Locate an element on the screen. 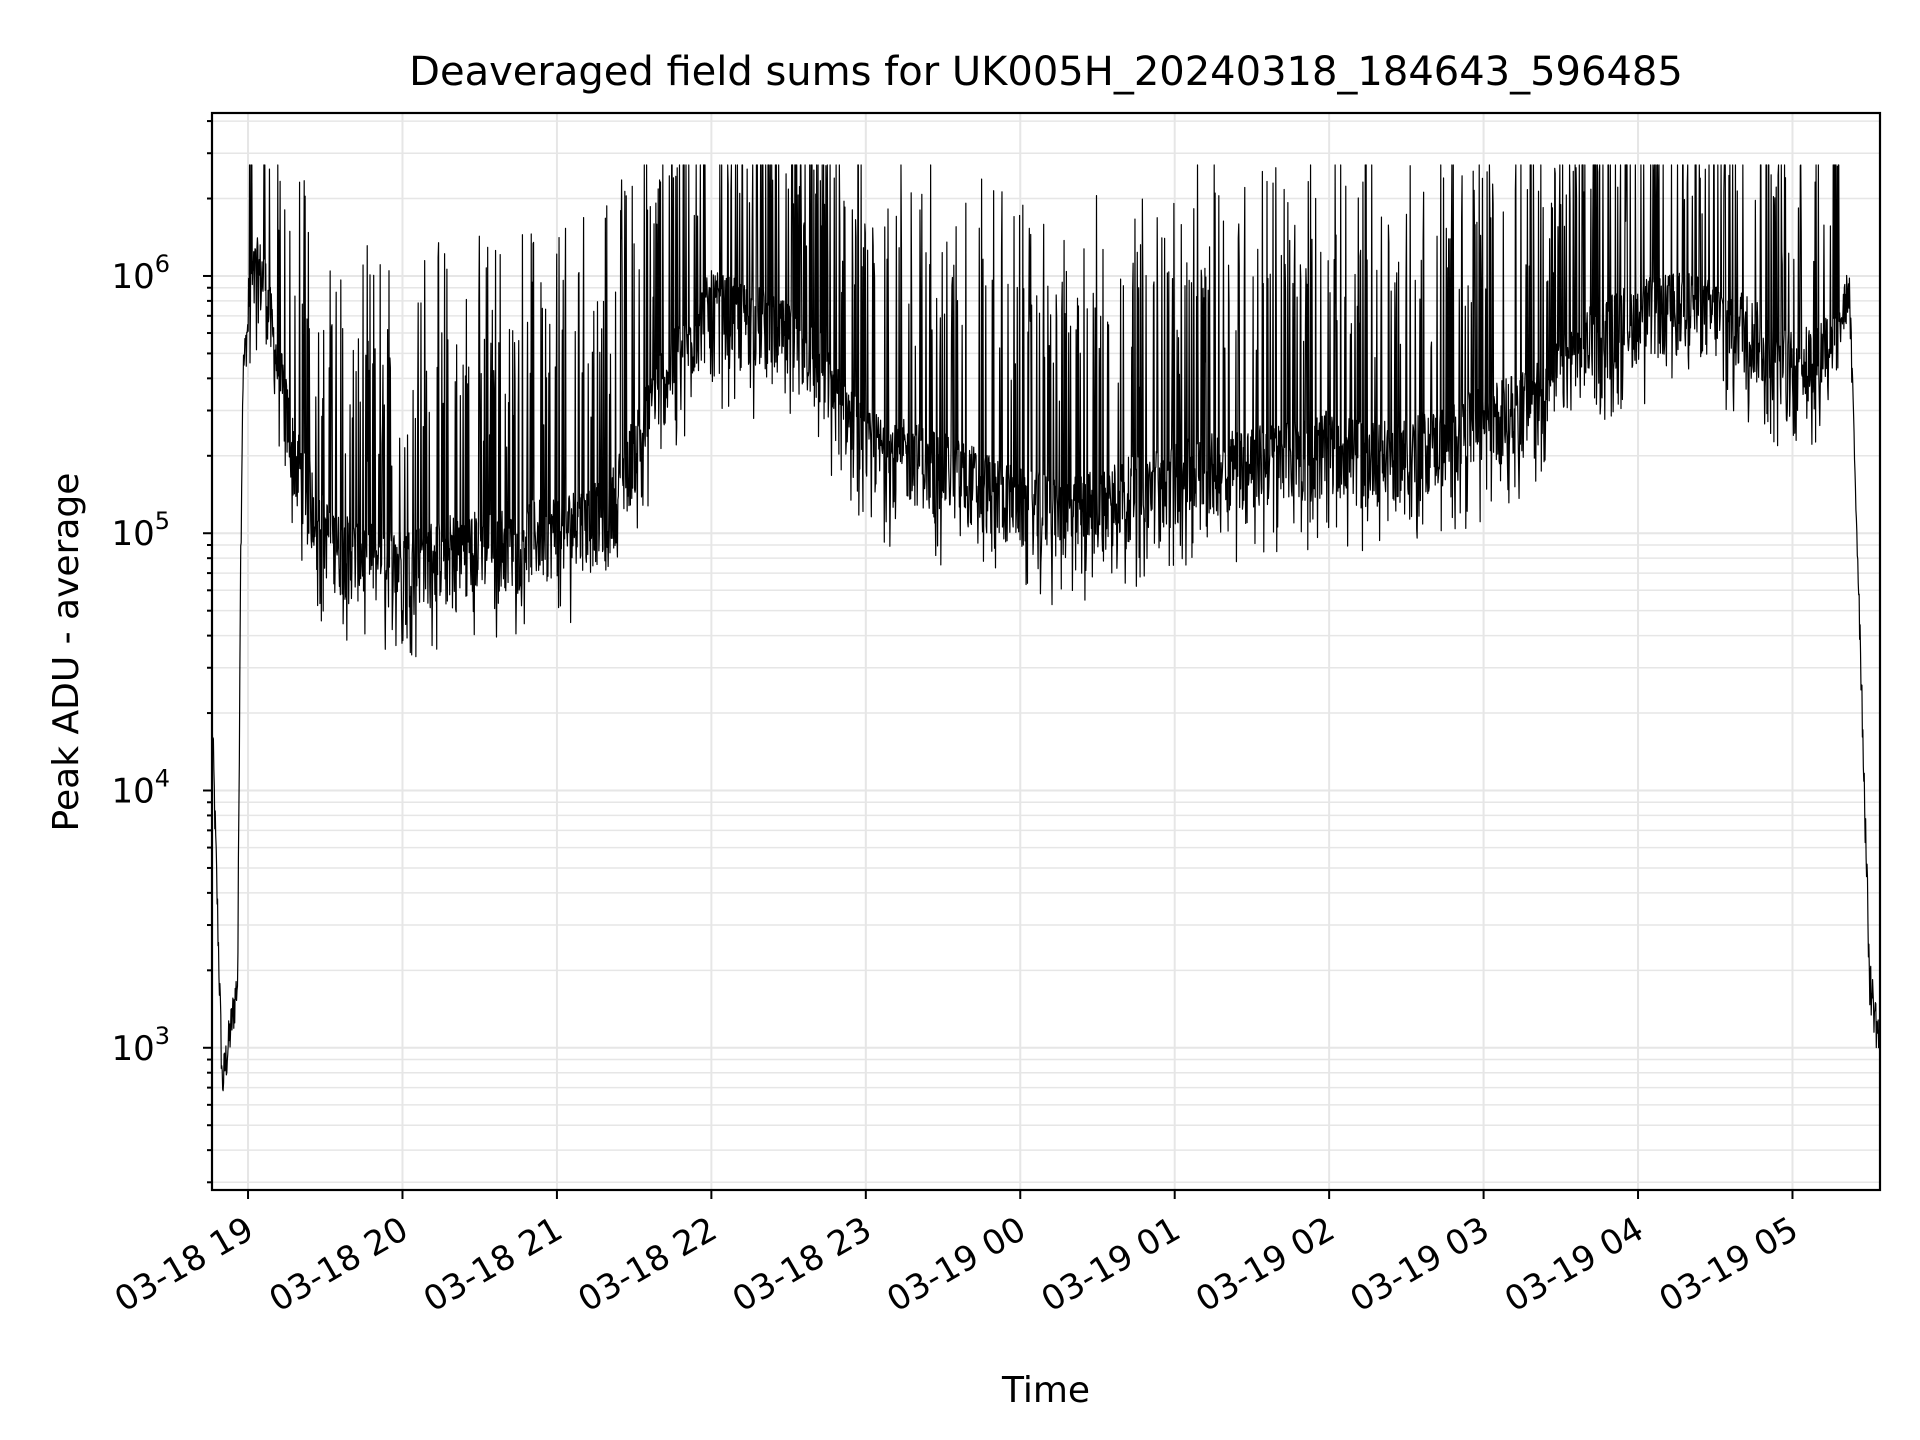 This screenshot has width=1920, height=1440. x-axis-label: Time is located at coordinates (1045, 1390).